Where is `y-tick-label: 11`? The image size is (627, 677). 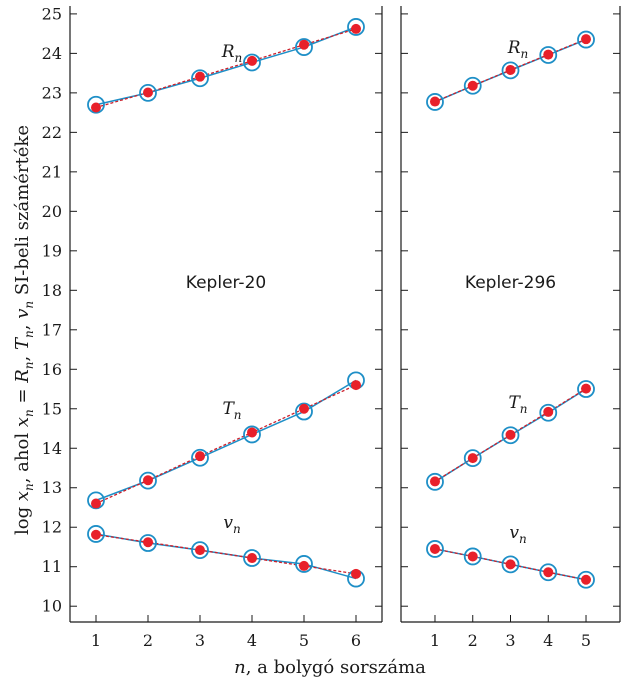
y-tick-label: 11 is located at coordinates (52, 566).